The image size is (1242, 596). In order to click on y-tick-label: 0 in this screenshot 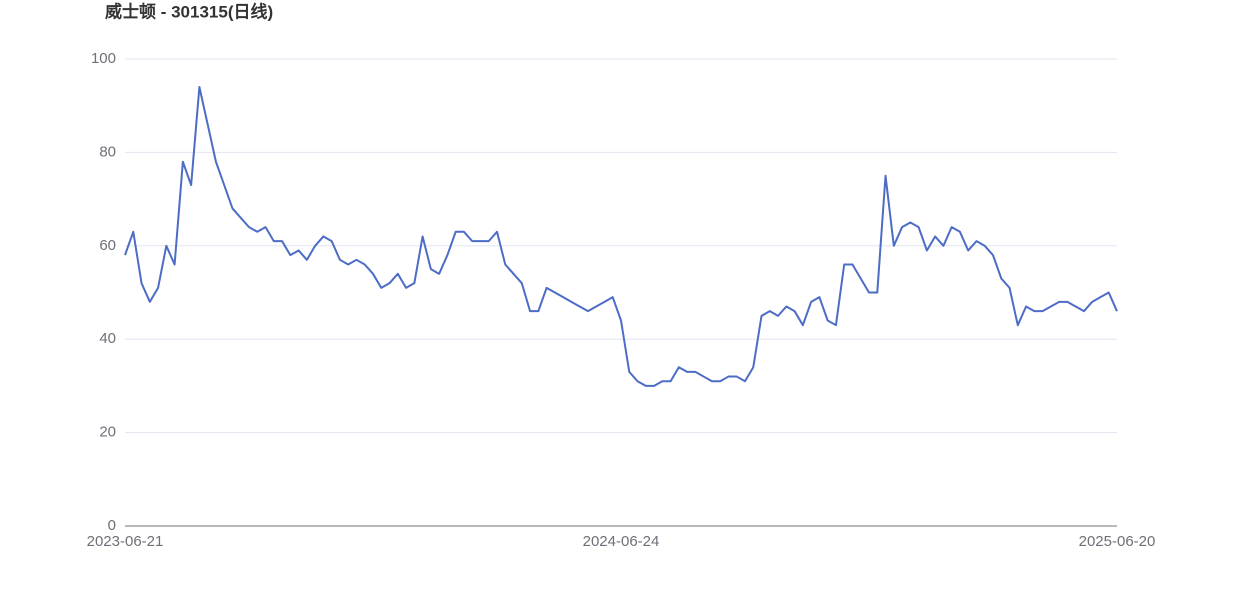, I will do `click(112, 525)`.